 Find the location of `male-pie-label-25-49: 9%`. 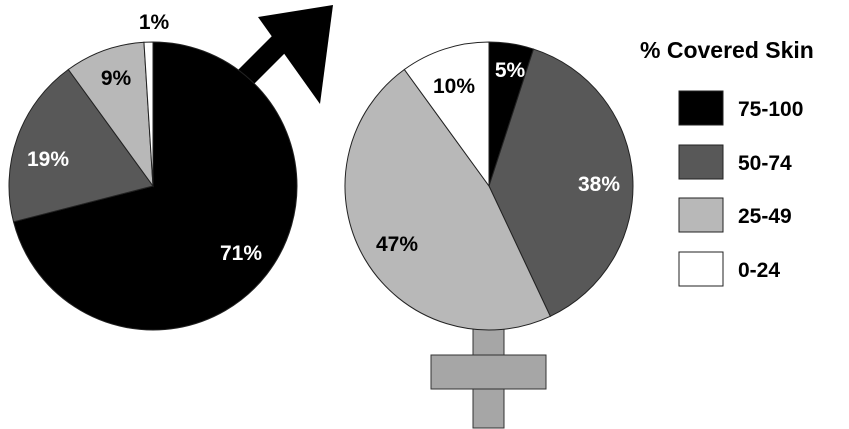

male-pie-label-25-49: 9% is located at coordinates (116, 78).